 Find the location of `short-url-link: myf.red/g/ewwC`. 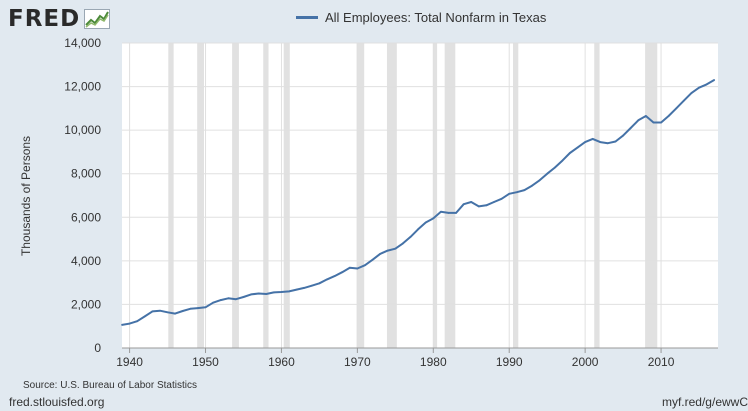

short-url-link: myf.red/g/ewwC is located at coordinates (704, 402).